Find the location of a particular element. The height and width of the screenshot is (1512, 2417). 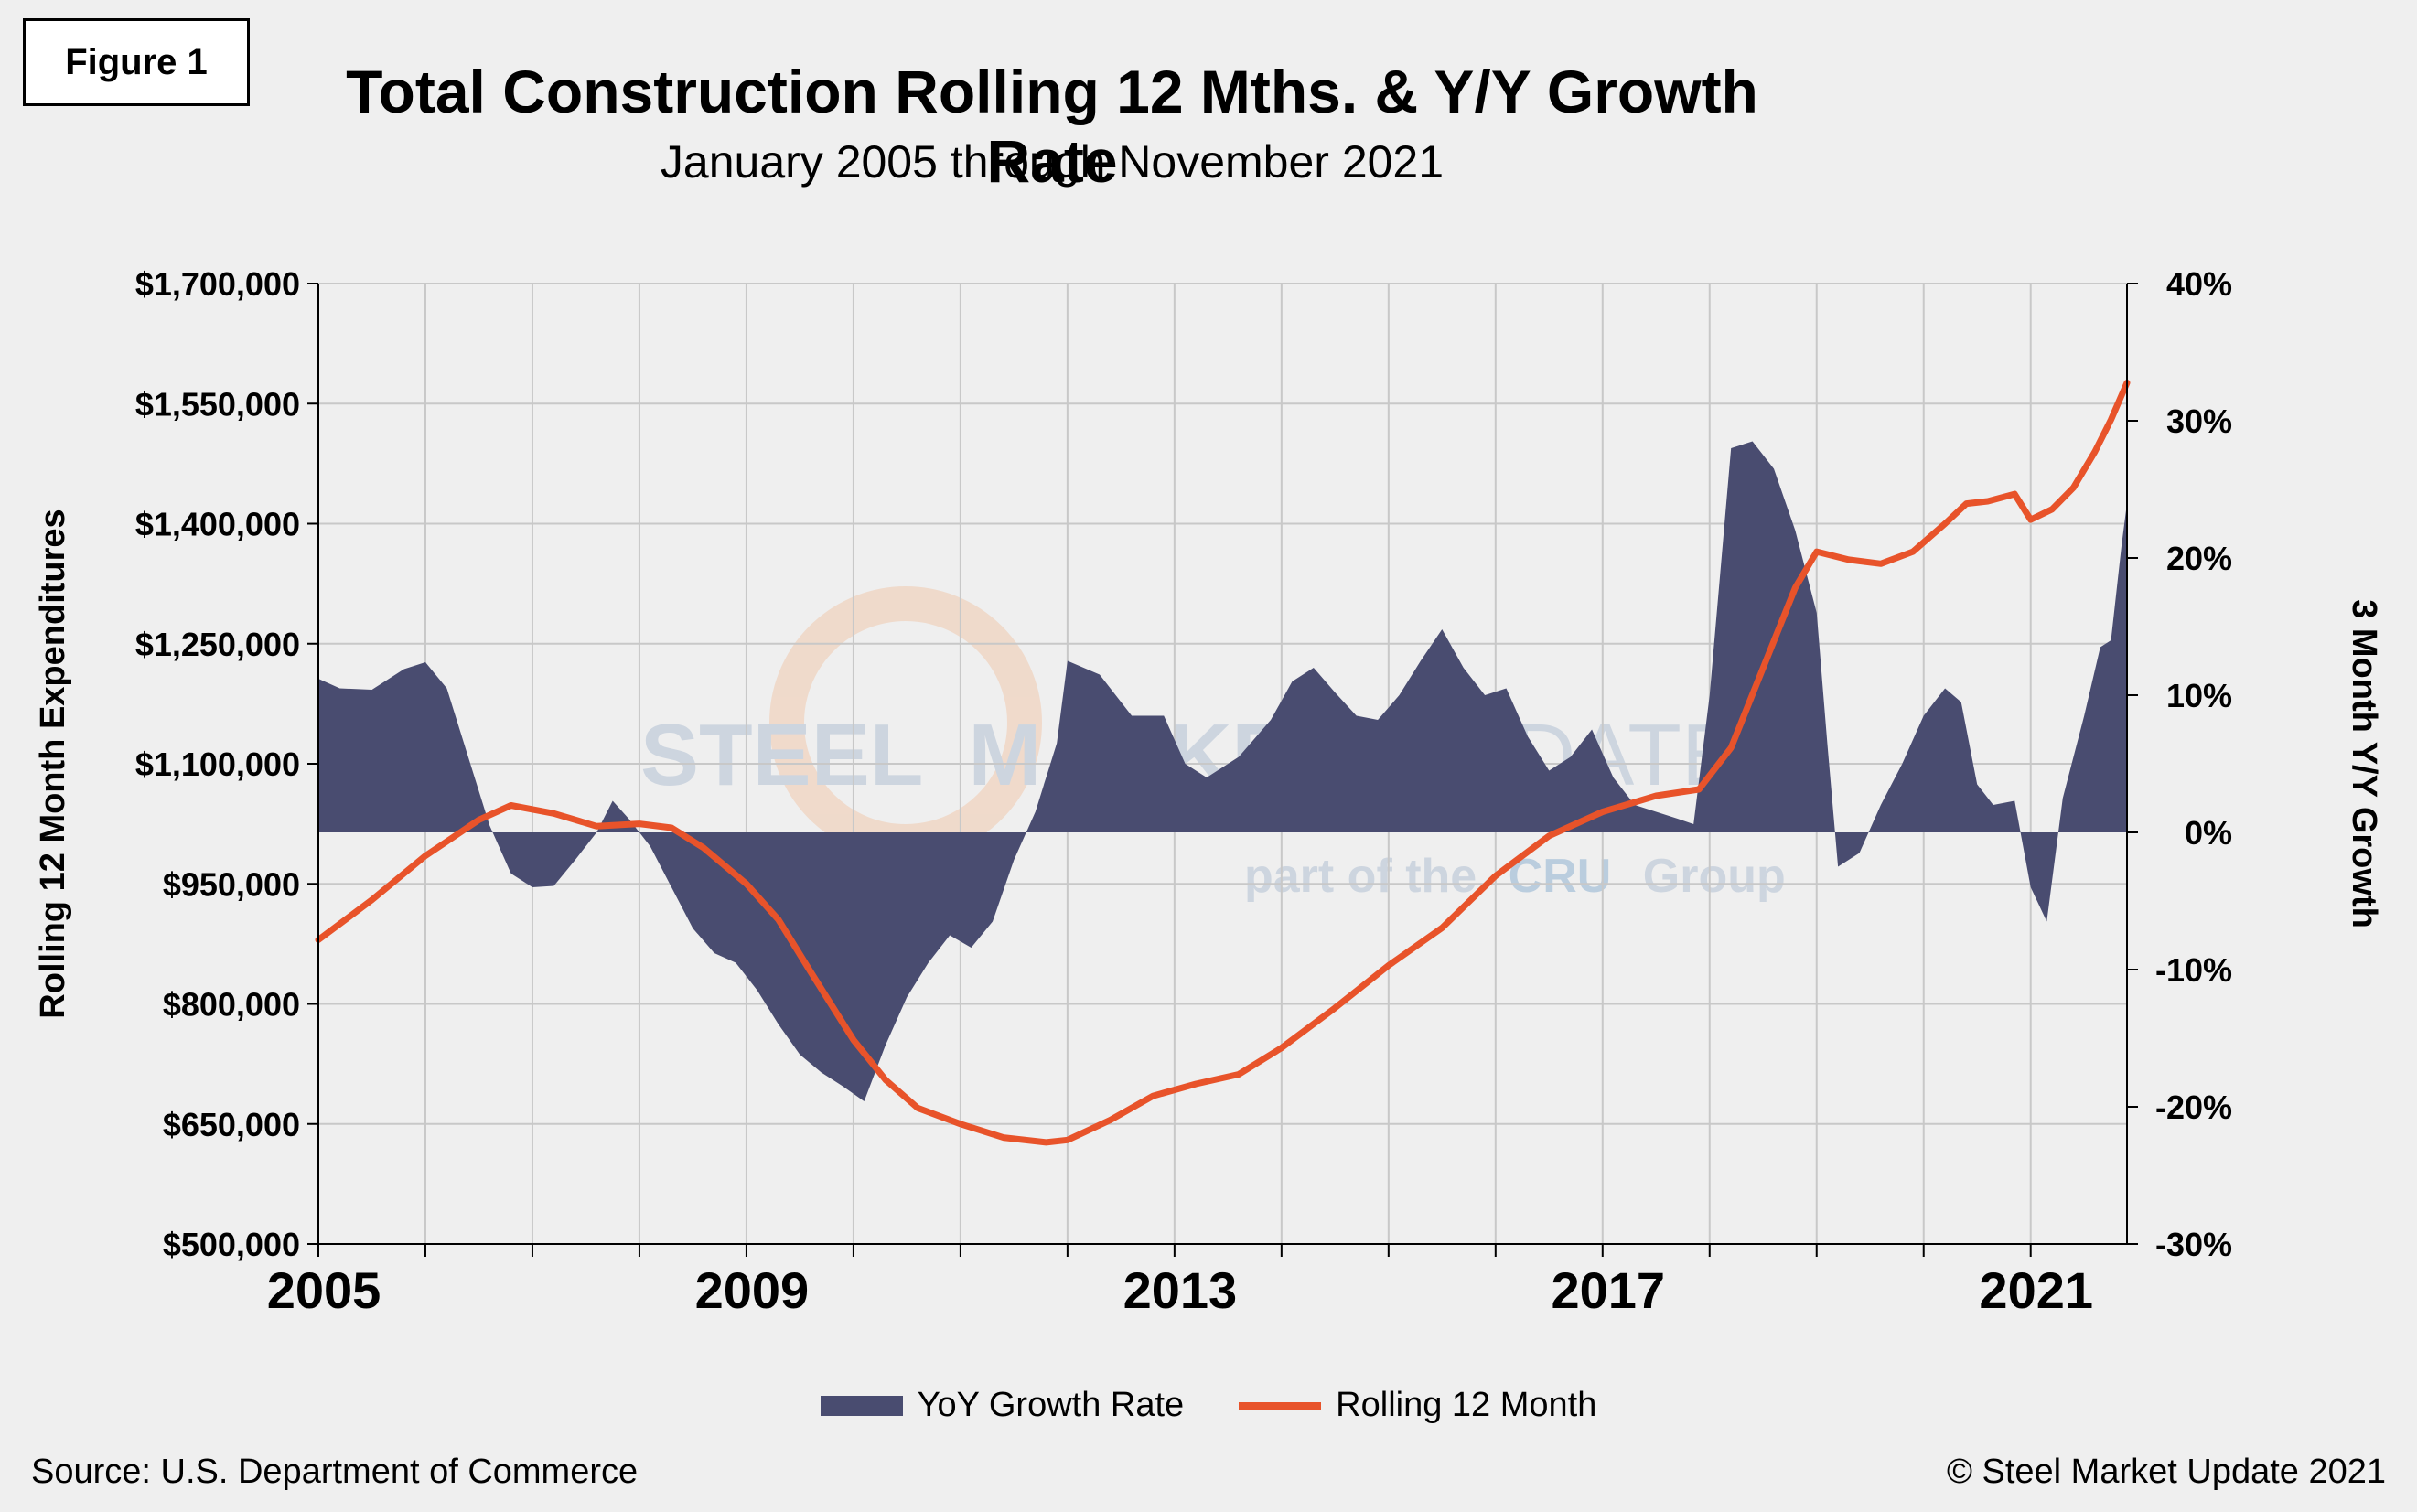

legend-item-rolling: Rolling 12 Month is located at coordinates (1417, 1405).